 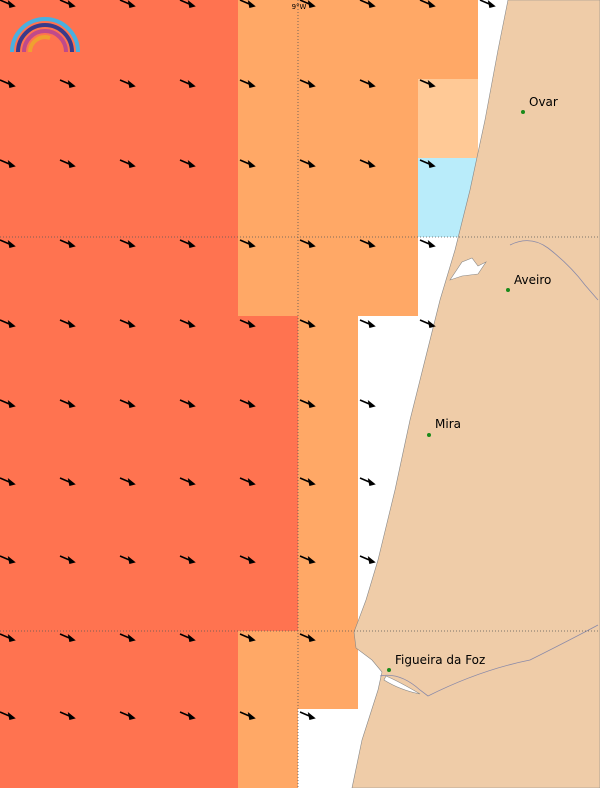 I want to click on meridian-label: 9°W, so click(x=299, y=7).